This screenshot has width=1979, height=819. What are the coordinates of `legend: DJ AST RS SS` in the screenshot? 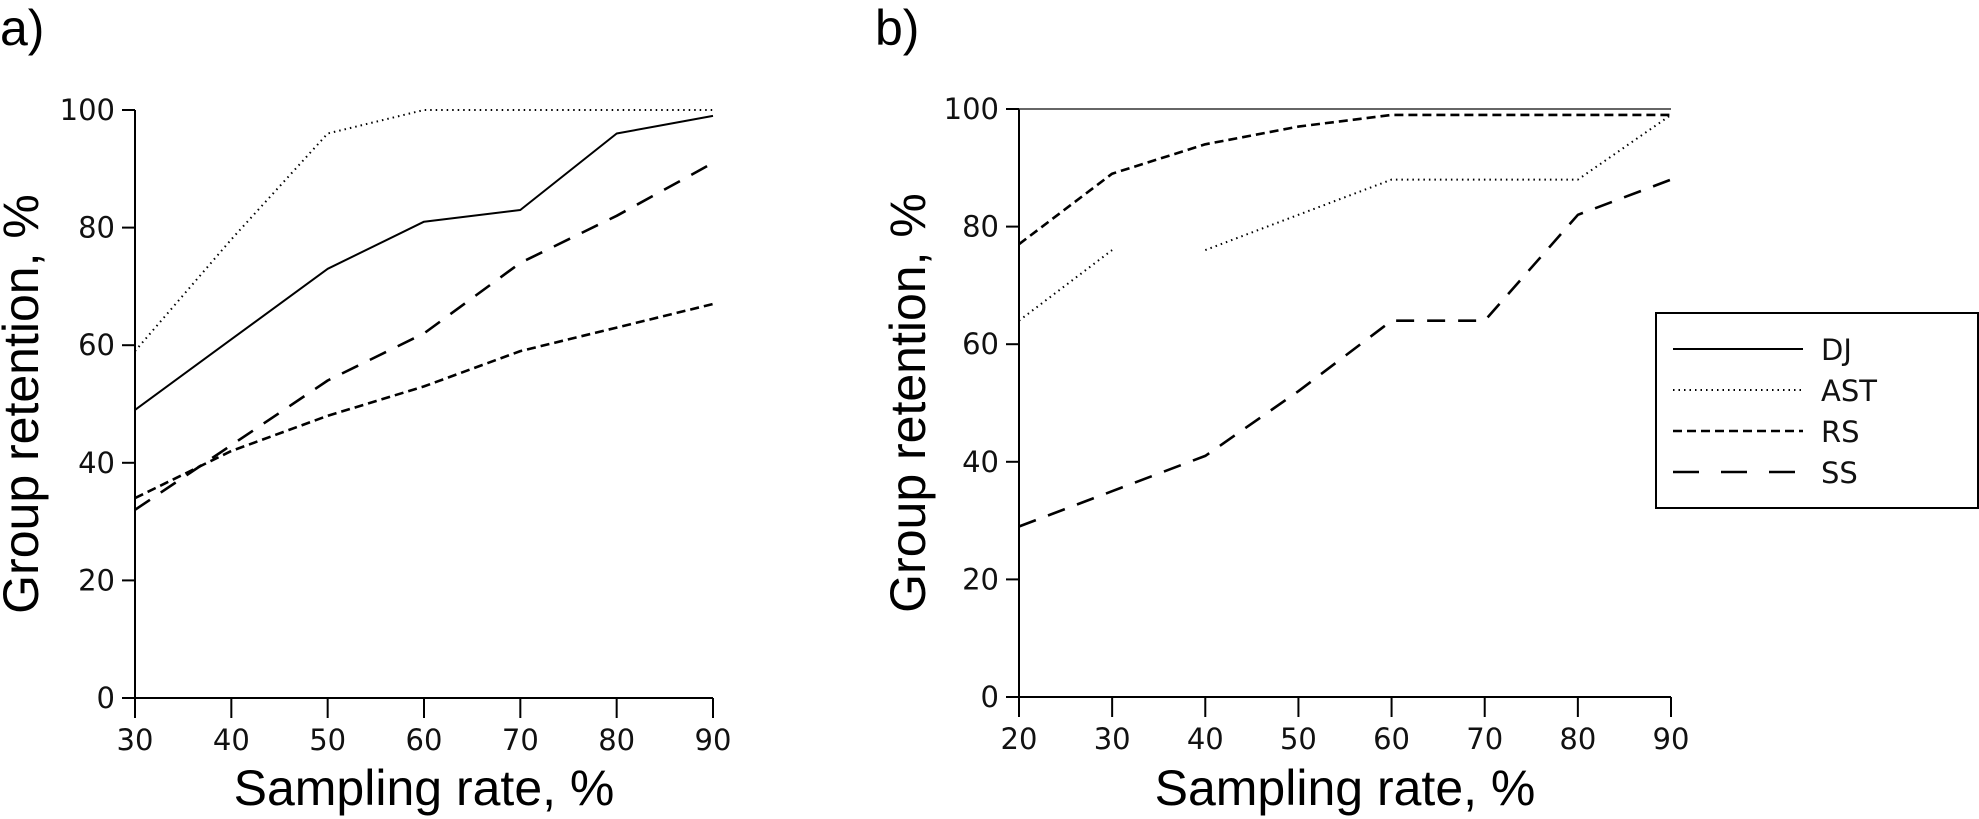 It's located at (1817, 410).